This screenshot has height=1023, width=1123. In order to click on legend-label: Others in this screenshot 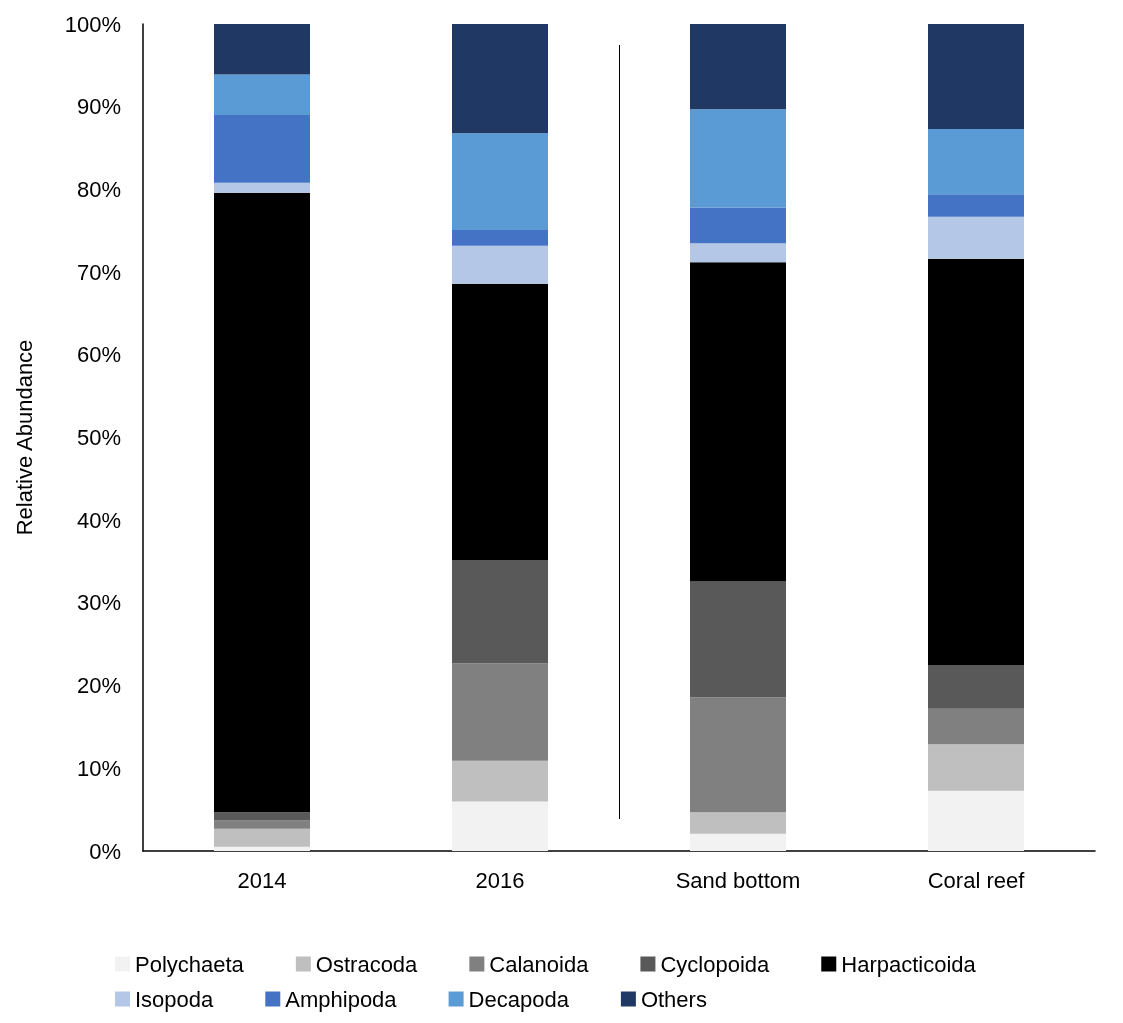, I will do `click(673, 999)`.